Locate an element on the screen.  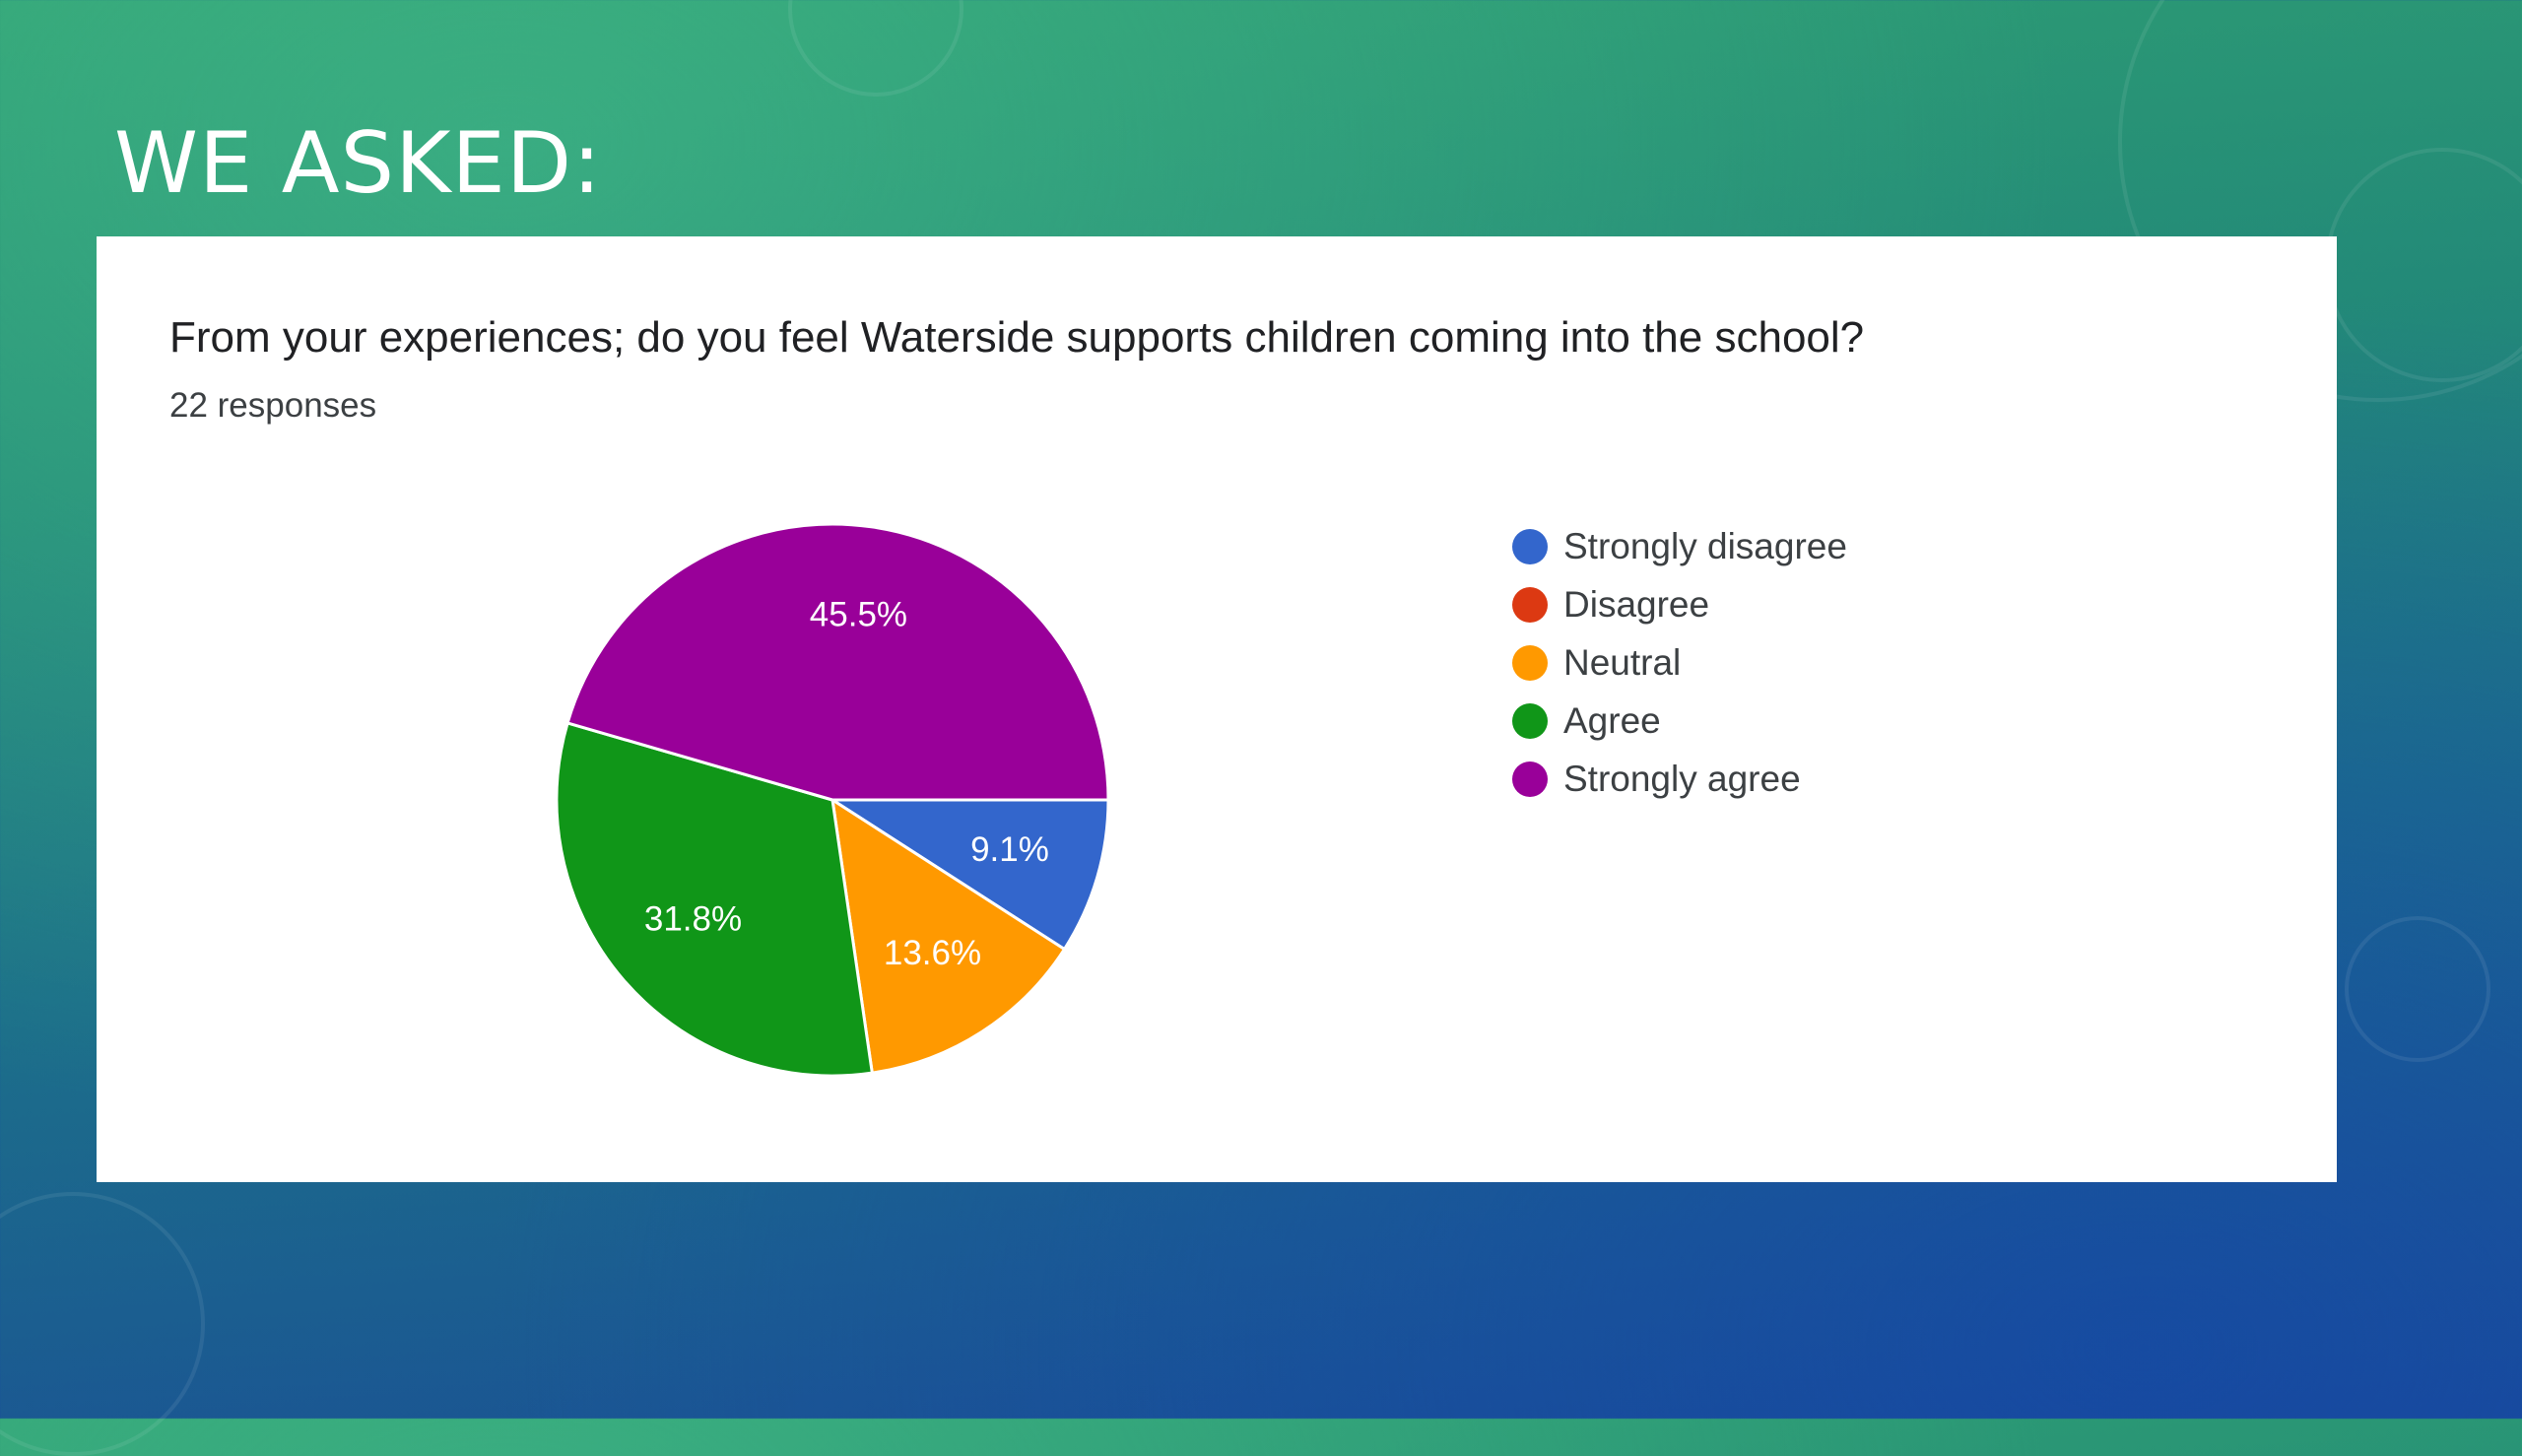
legend-item-strongly-disagree: Strongly disagree is located at coordinates (1679, 546).